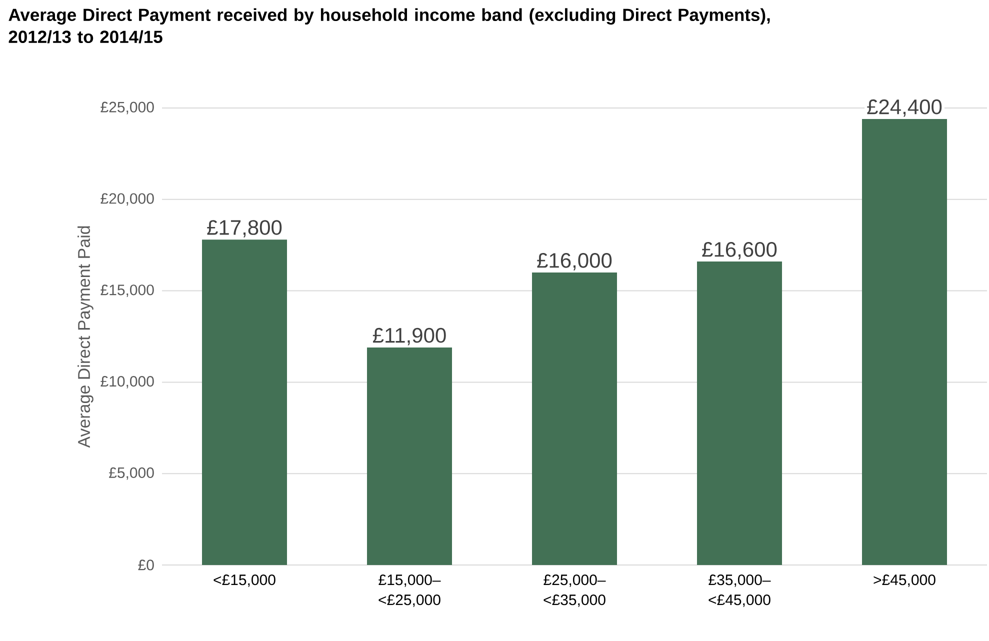  What do you see at coordinates (389, 26) in the screenshot?
I see `chart-title: Average Direct Payment received by household income band (excluding Direct Payments), 2012/13 to 2014/15` at bounding box center [389, 26].